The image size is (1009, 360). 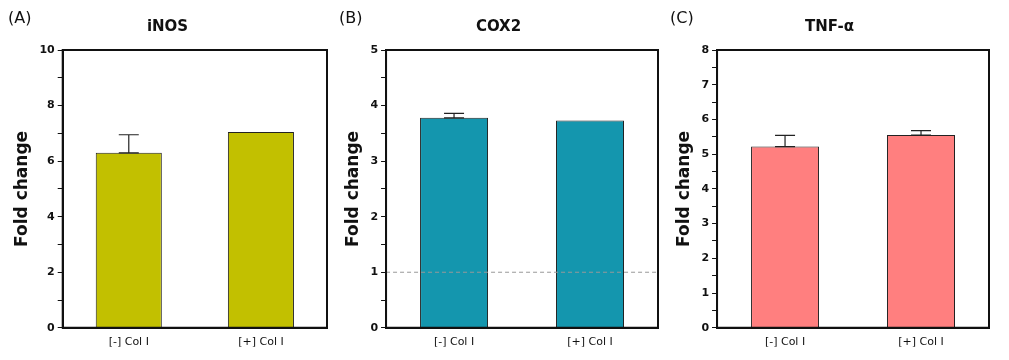 What do you see at coordinates (682, 17) in the screenshot?
I see `text: (C)` at bounding box center [682, 17].